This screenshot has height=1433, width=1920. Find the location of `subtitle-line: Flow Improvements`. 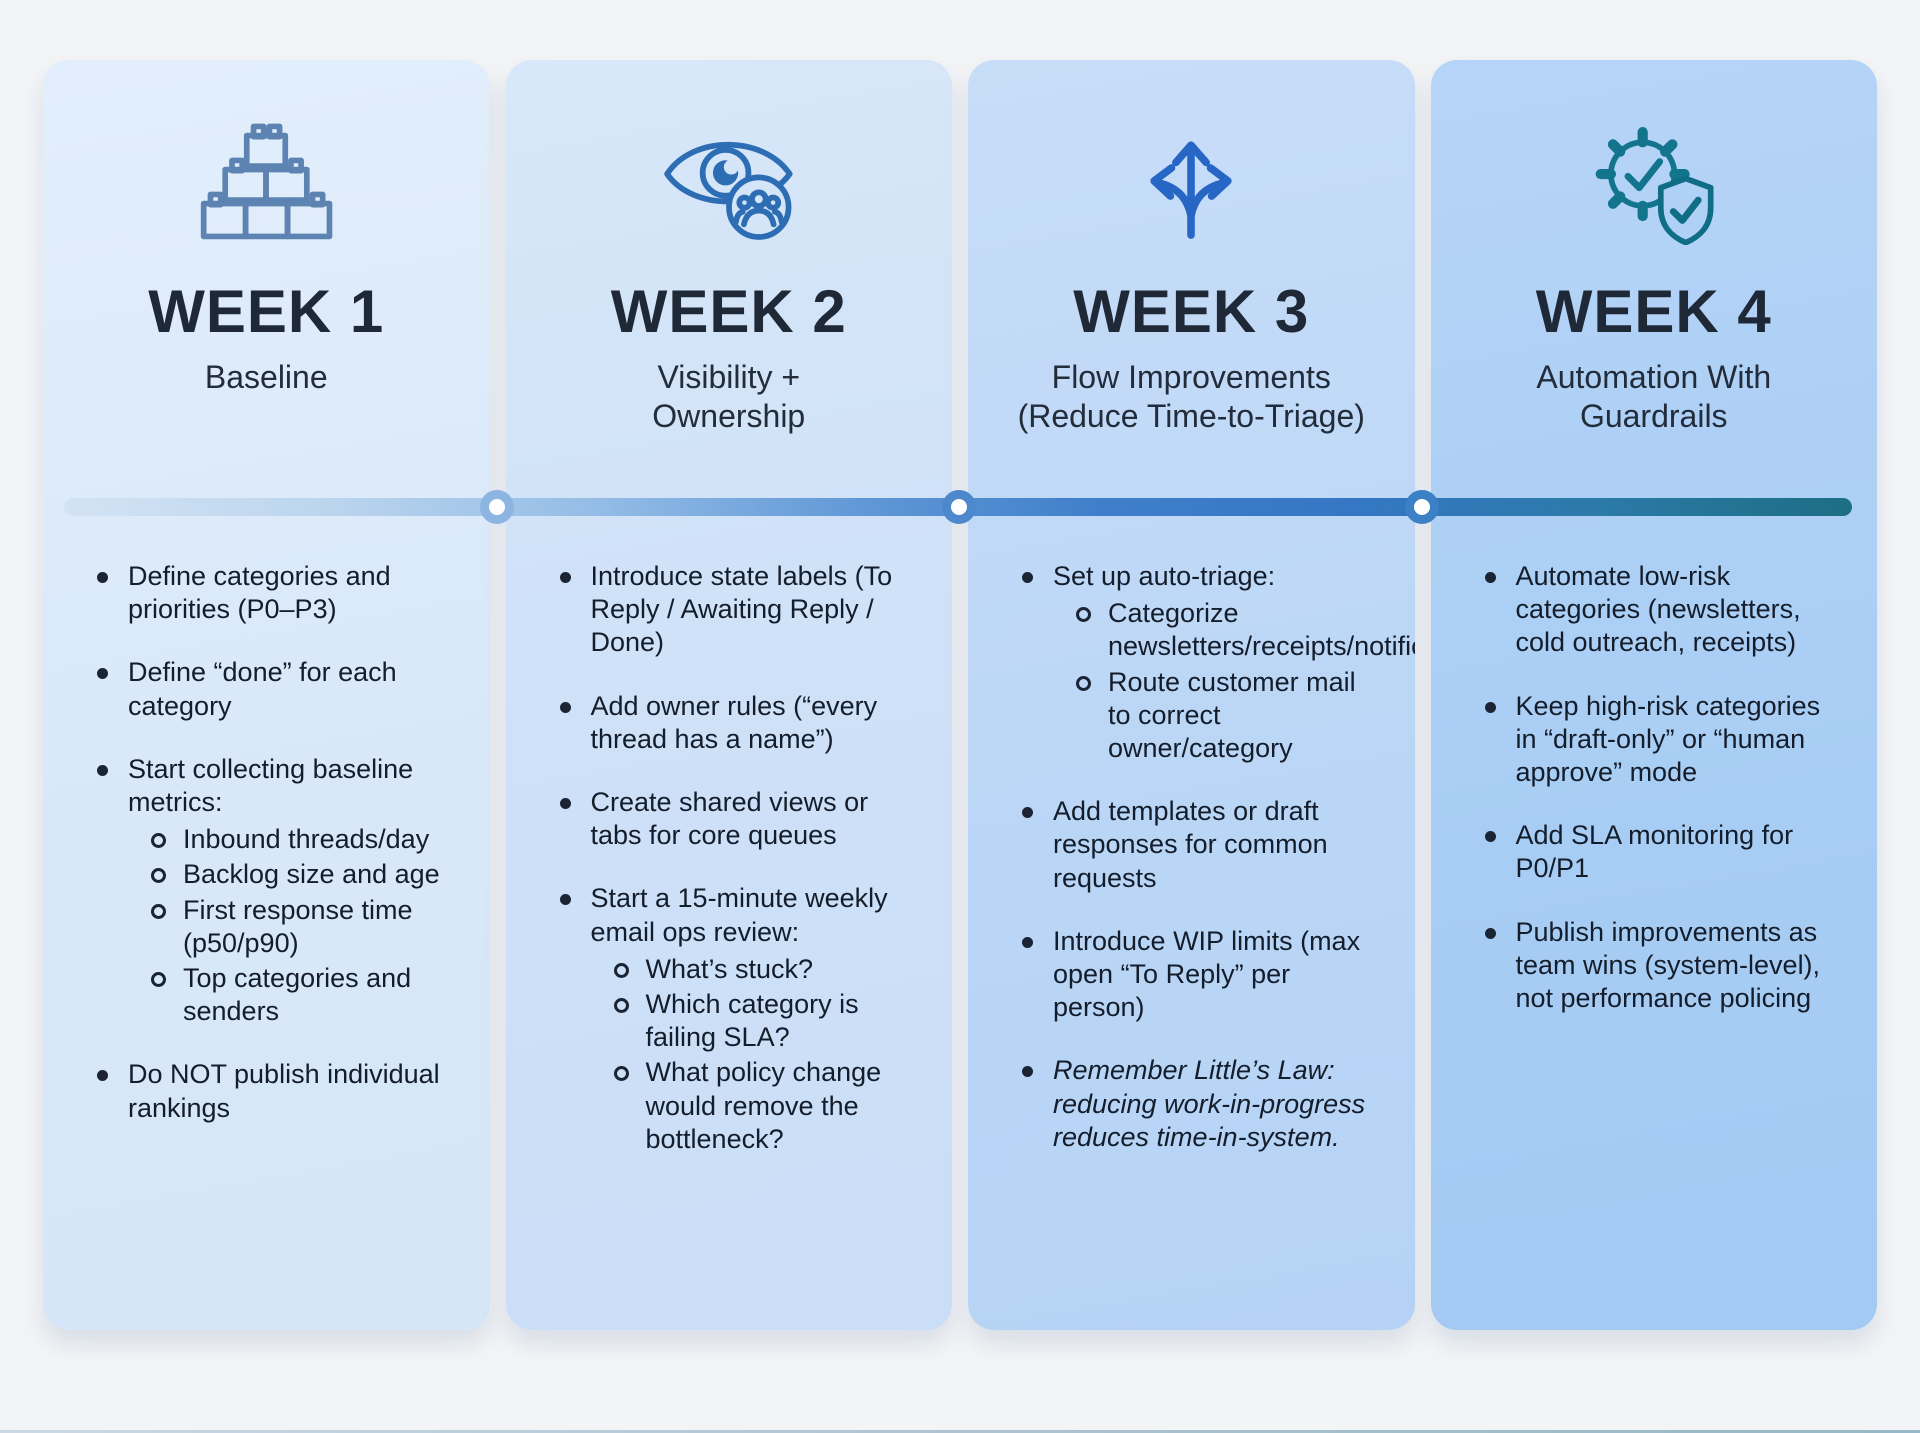

subtitle-line: Flow Improvements is located at coordinates (1191, 377).